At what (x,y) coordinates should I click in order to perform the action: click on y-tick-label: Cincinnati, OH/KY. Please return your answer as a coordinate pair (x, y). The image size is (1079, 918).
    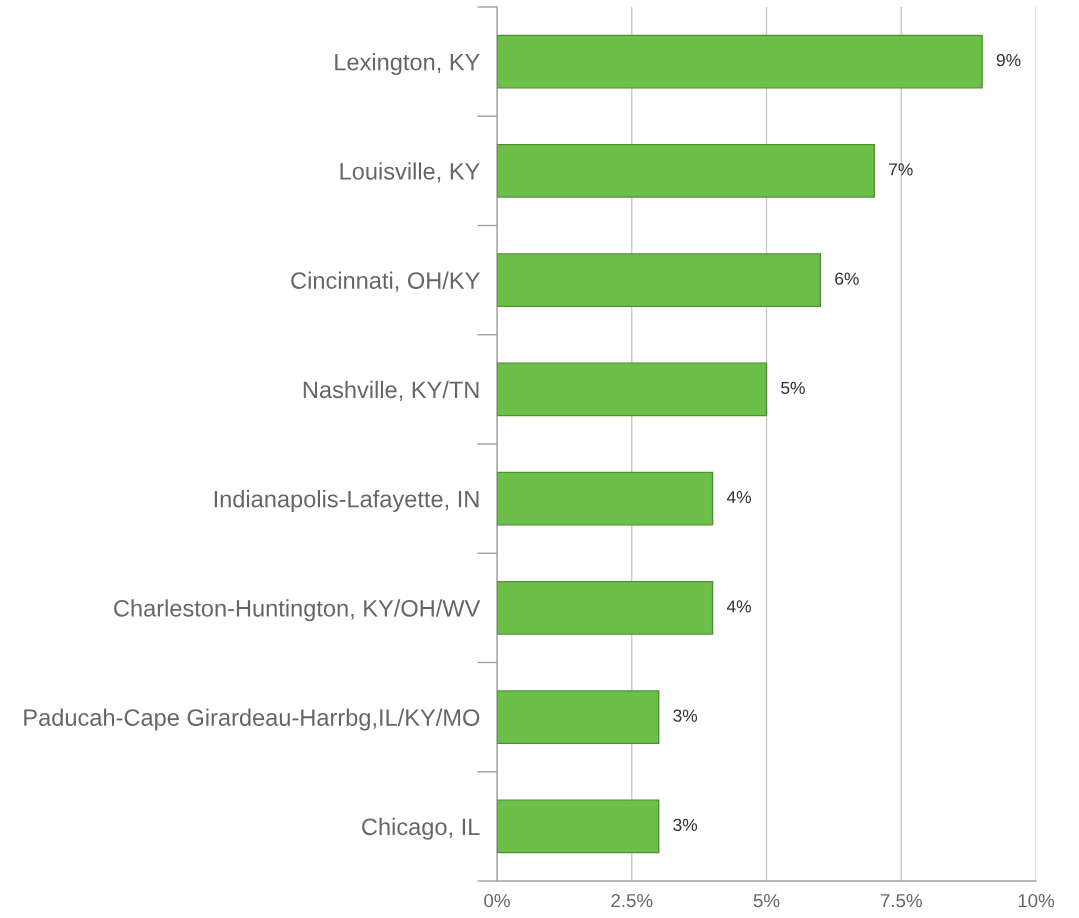
    Looking at the image, I should click on (385, 281).